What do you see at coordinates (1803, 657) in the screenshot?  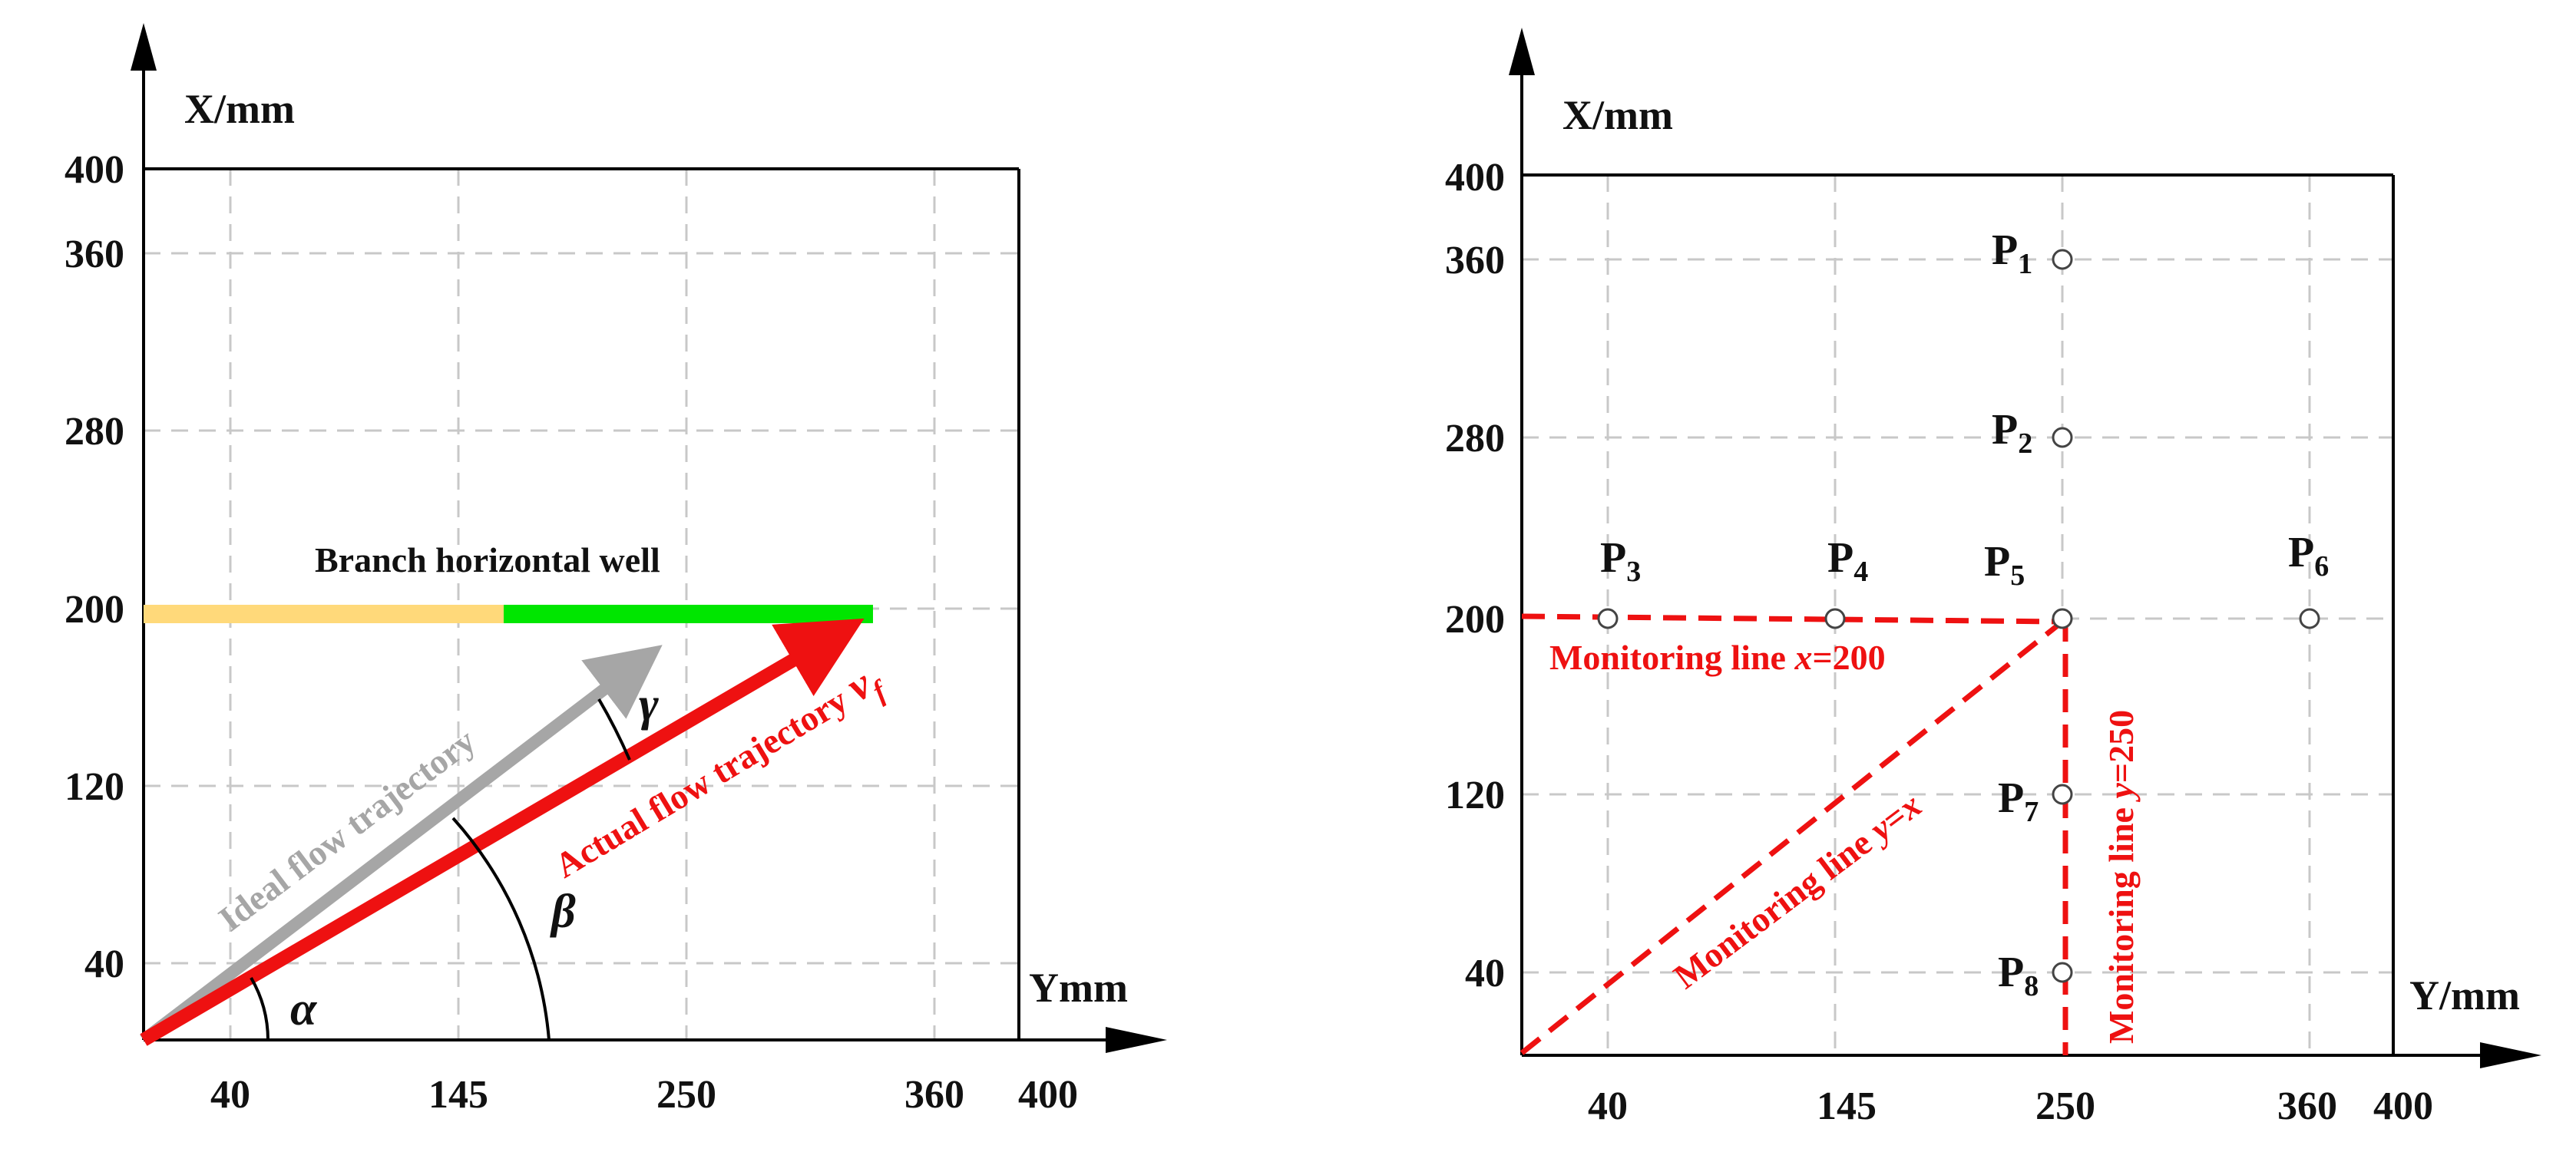 I see `monitoring-line-x200-var: x` at bounding box center [1803, 657].